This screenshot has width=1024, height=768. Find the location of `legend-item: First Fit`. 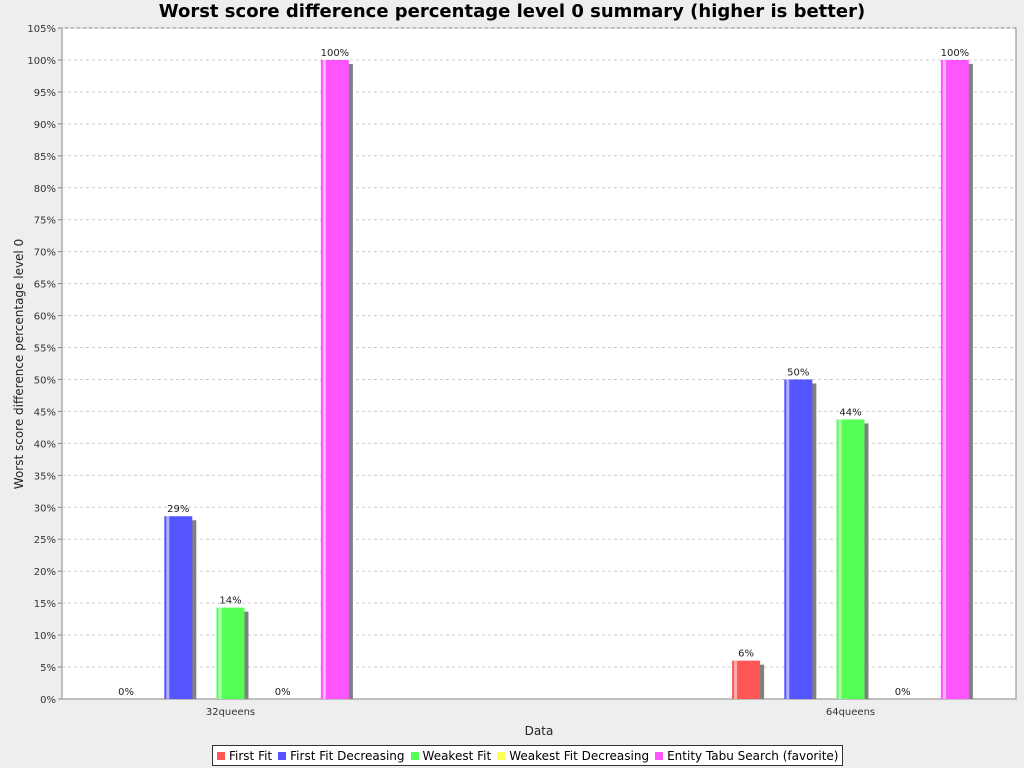

legend-item: First Fit is located at coordinates (244, 756).